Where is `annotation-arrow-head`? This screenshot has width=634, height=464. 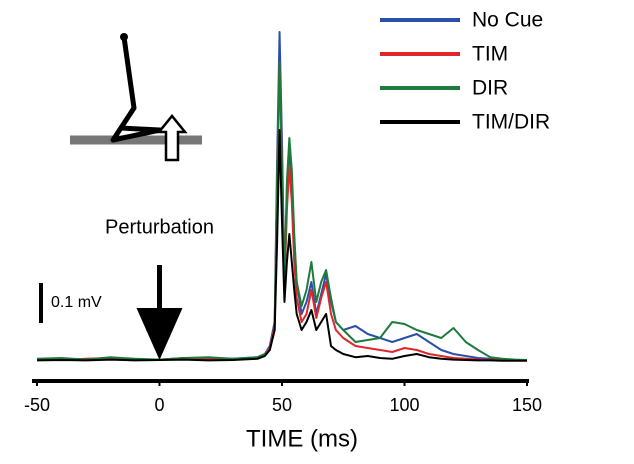 annotation-arrow-head is located at coordinates (159, 334).